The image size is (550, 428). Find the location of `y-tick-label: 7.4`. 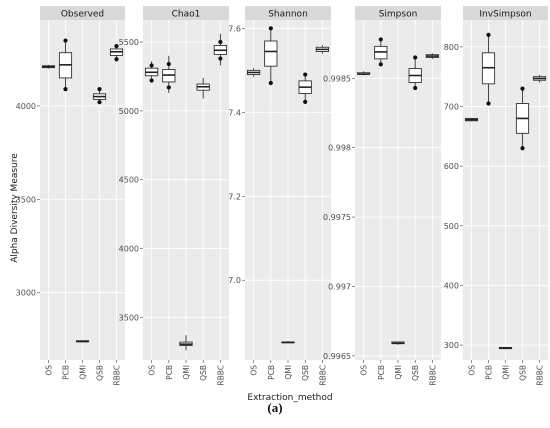

y-tick-label: 7.4 is located at coordinates (234, 112).